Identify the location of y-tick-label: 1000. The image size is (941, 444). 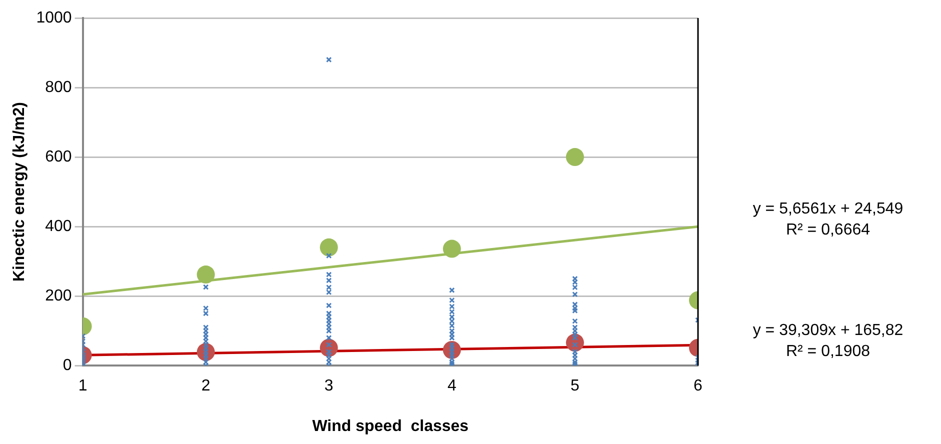
(54, 17).